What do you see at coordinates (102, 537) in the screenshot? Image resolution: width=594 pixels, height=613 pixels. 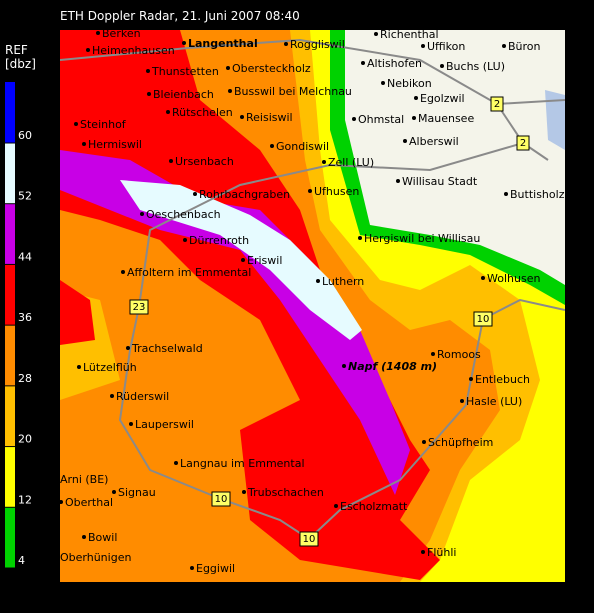 I see `place-label: Bowil` at bounding box center [102, 537].